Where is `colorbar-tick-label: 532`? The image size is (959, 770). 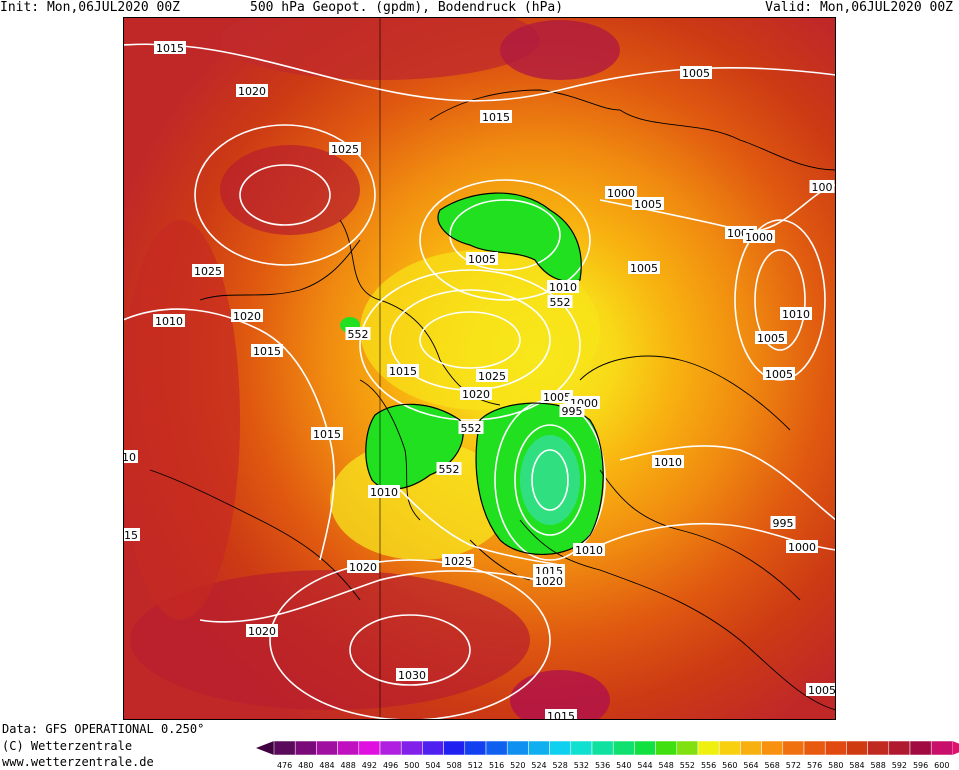 colorbar-tick-label: 532 is located at coordinates (581, 765).